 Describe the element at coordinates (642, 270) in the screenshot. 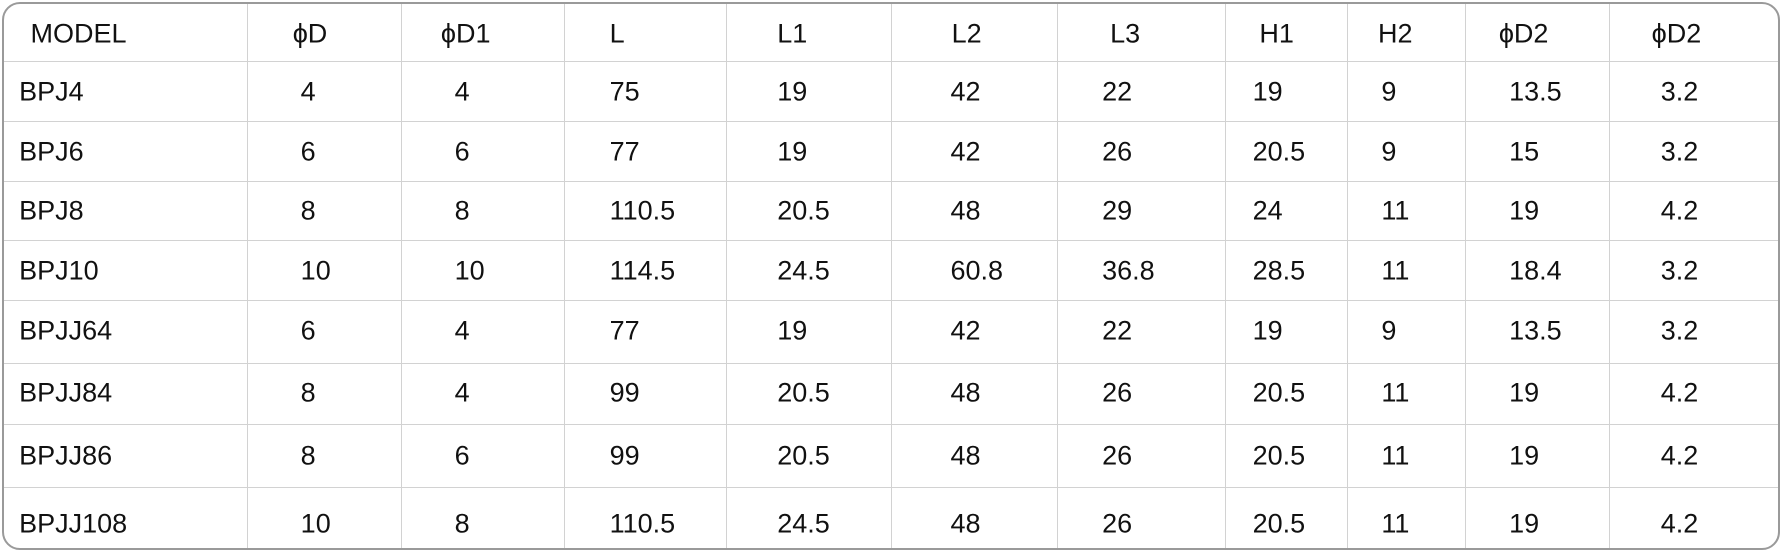

I see `value-cell: 114.5` at that location.